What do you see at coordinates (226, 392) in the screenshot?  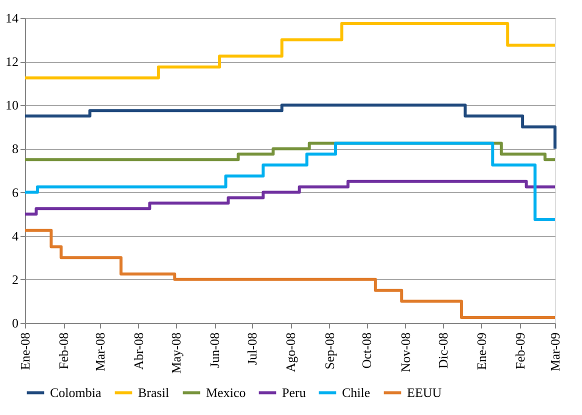 I see `legend-label: Mexico` at bounding box center [226, 392].